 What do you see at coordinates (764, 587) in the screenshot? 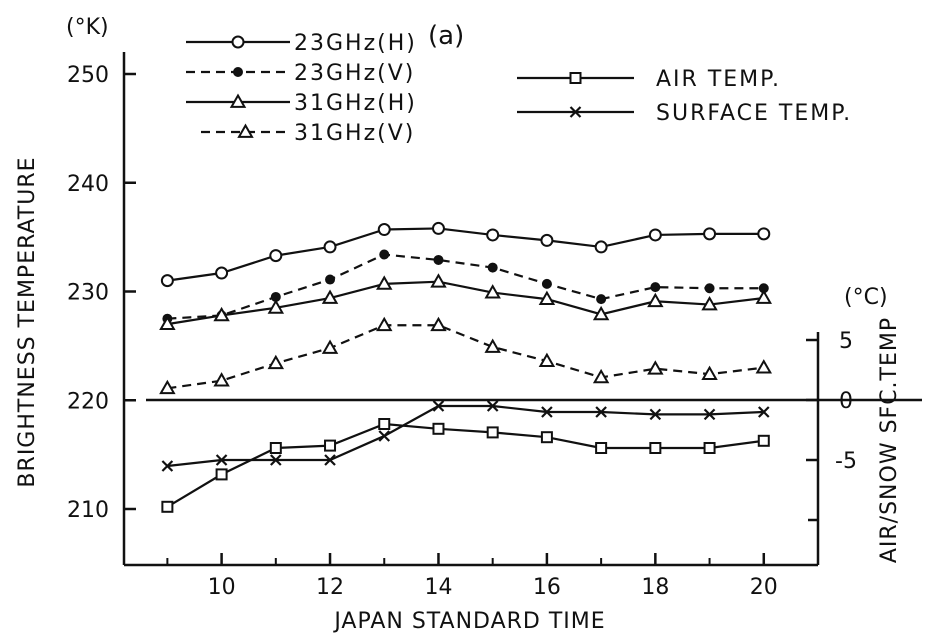
I see `x-tick-label: 20` at bounding box center [764, 587].